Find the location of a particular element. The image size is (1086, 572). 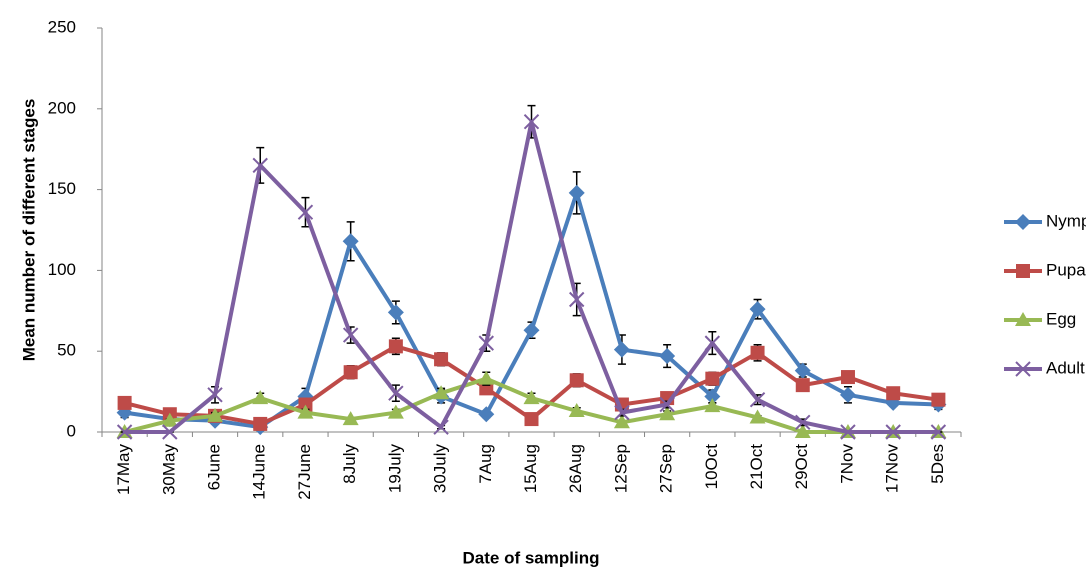

x-tick-label: 10Oct is located at coordinates (711, 467).